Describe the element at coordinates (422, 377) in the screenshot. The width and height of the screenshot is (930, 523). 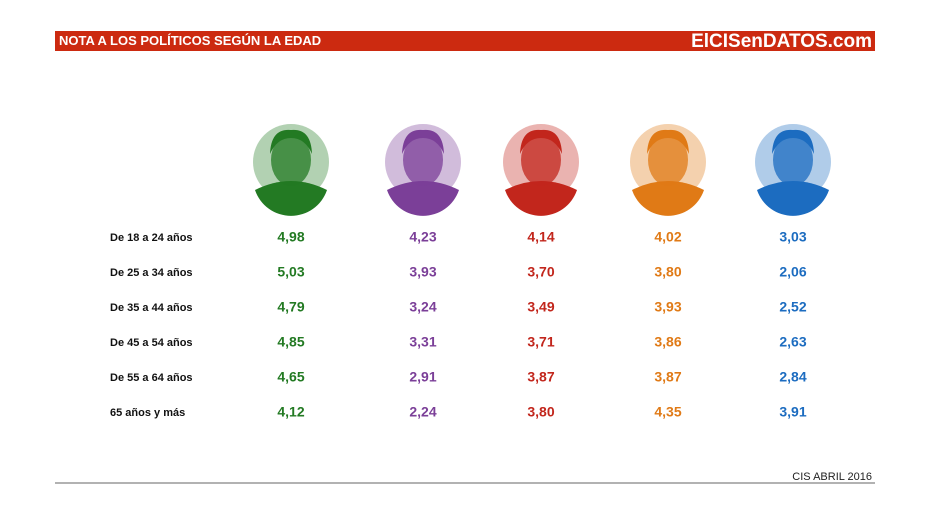
I see `cell-value: 2,91` at that location.